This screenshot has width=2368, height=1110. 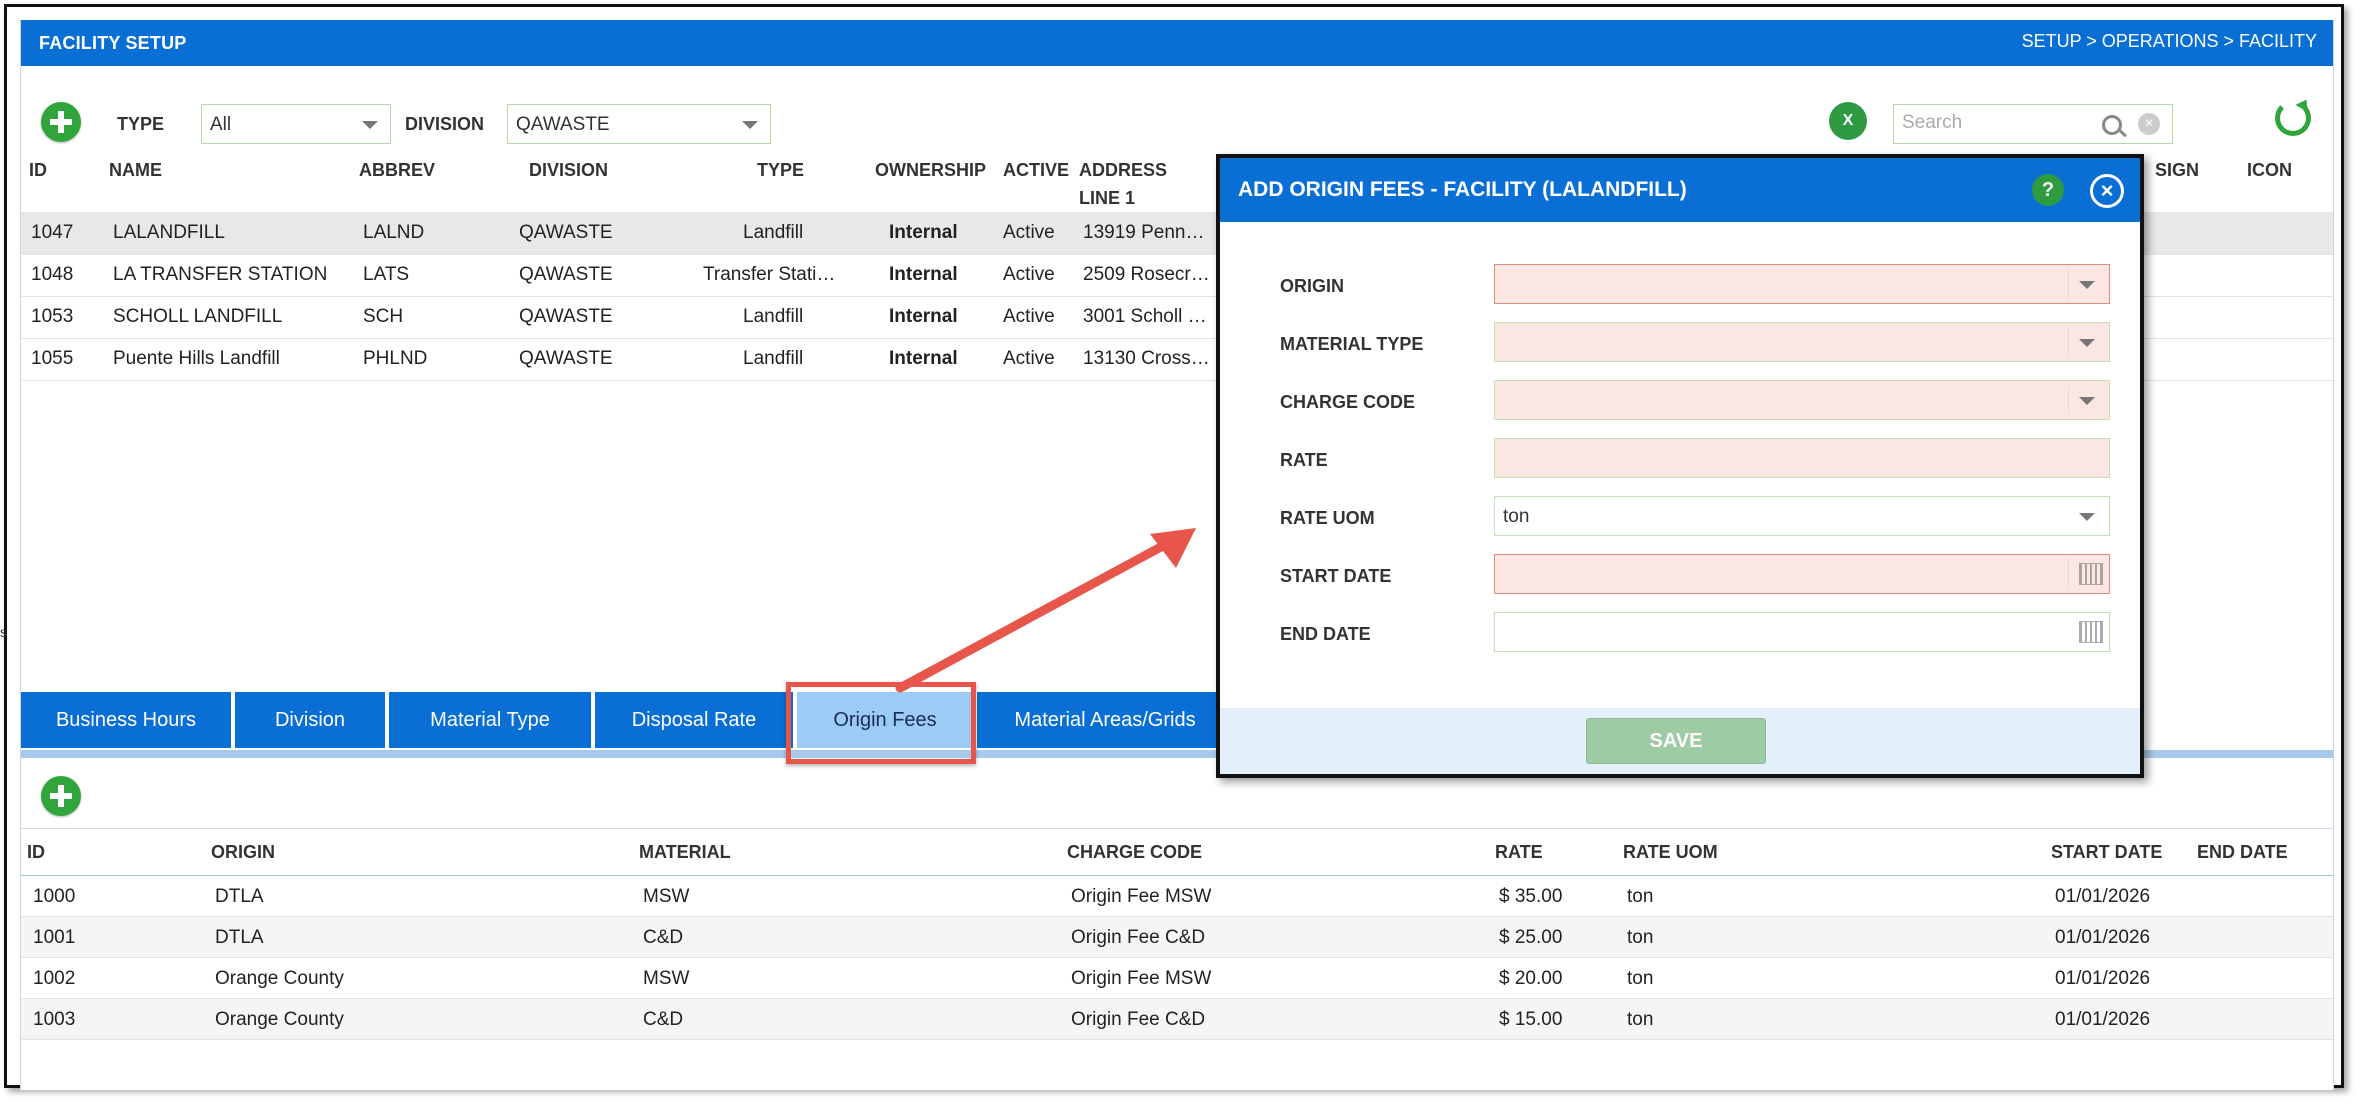 What do you see at coordinates (54, 937) in the screenshot?
I see `fee-id: 1001` at bounding box center [54, 937].